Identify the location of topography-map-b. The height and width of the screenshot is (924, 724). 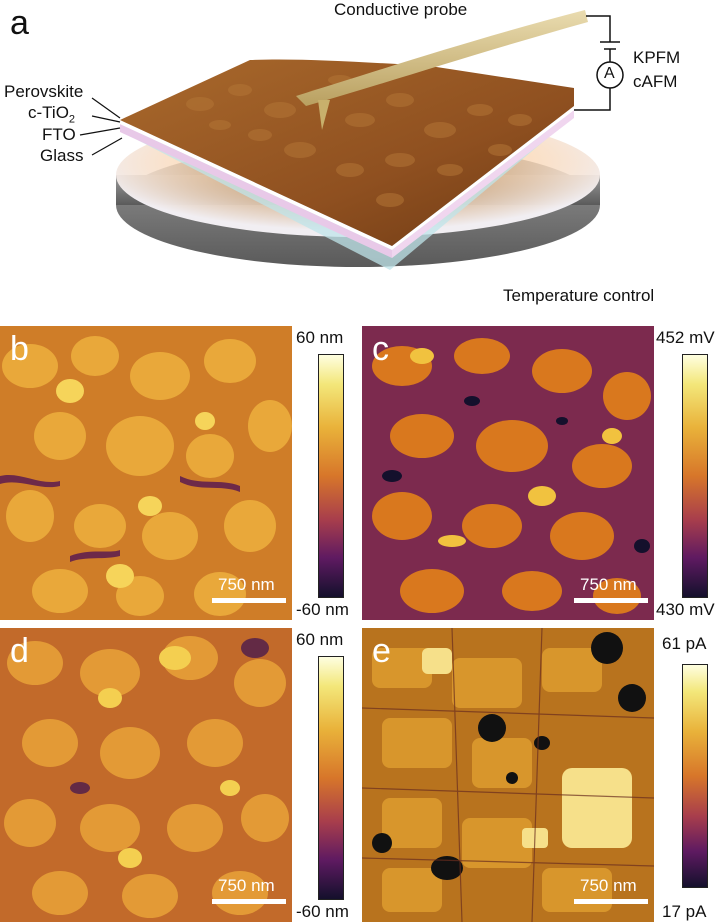
(146, 473).